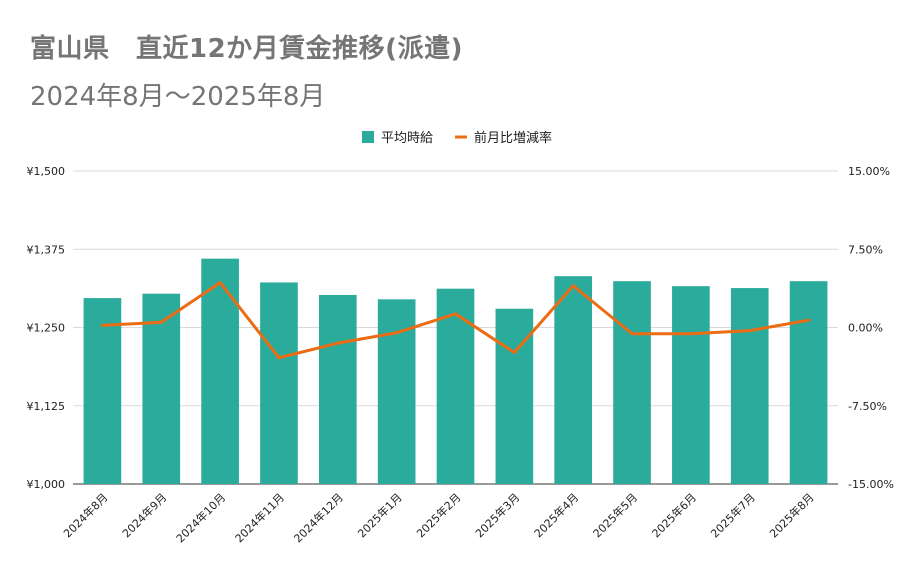 The image size is (921, 570). I want to click on x-tick-label: 2025年1月, so click(380, 515).